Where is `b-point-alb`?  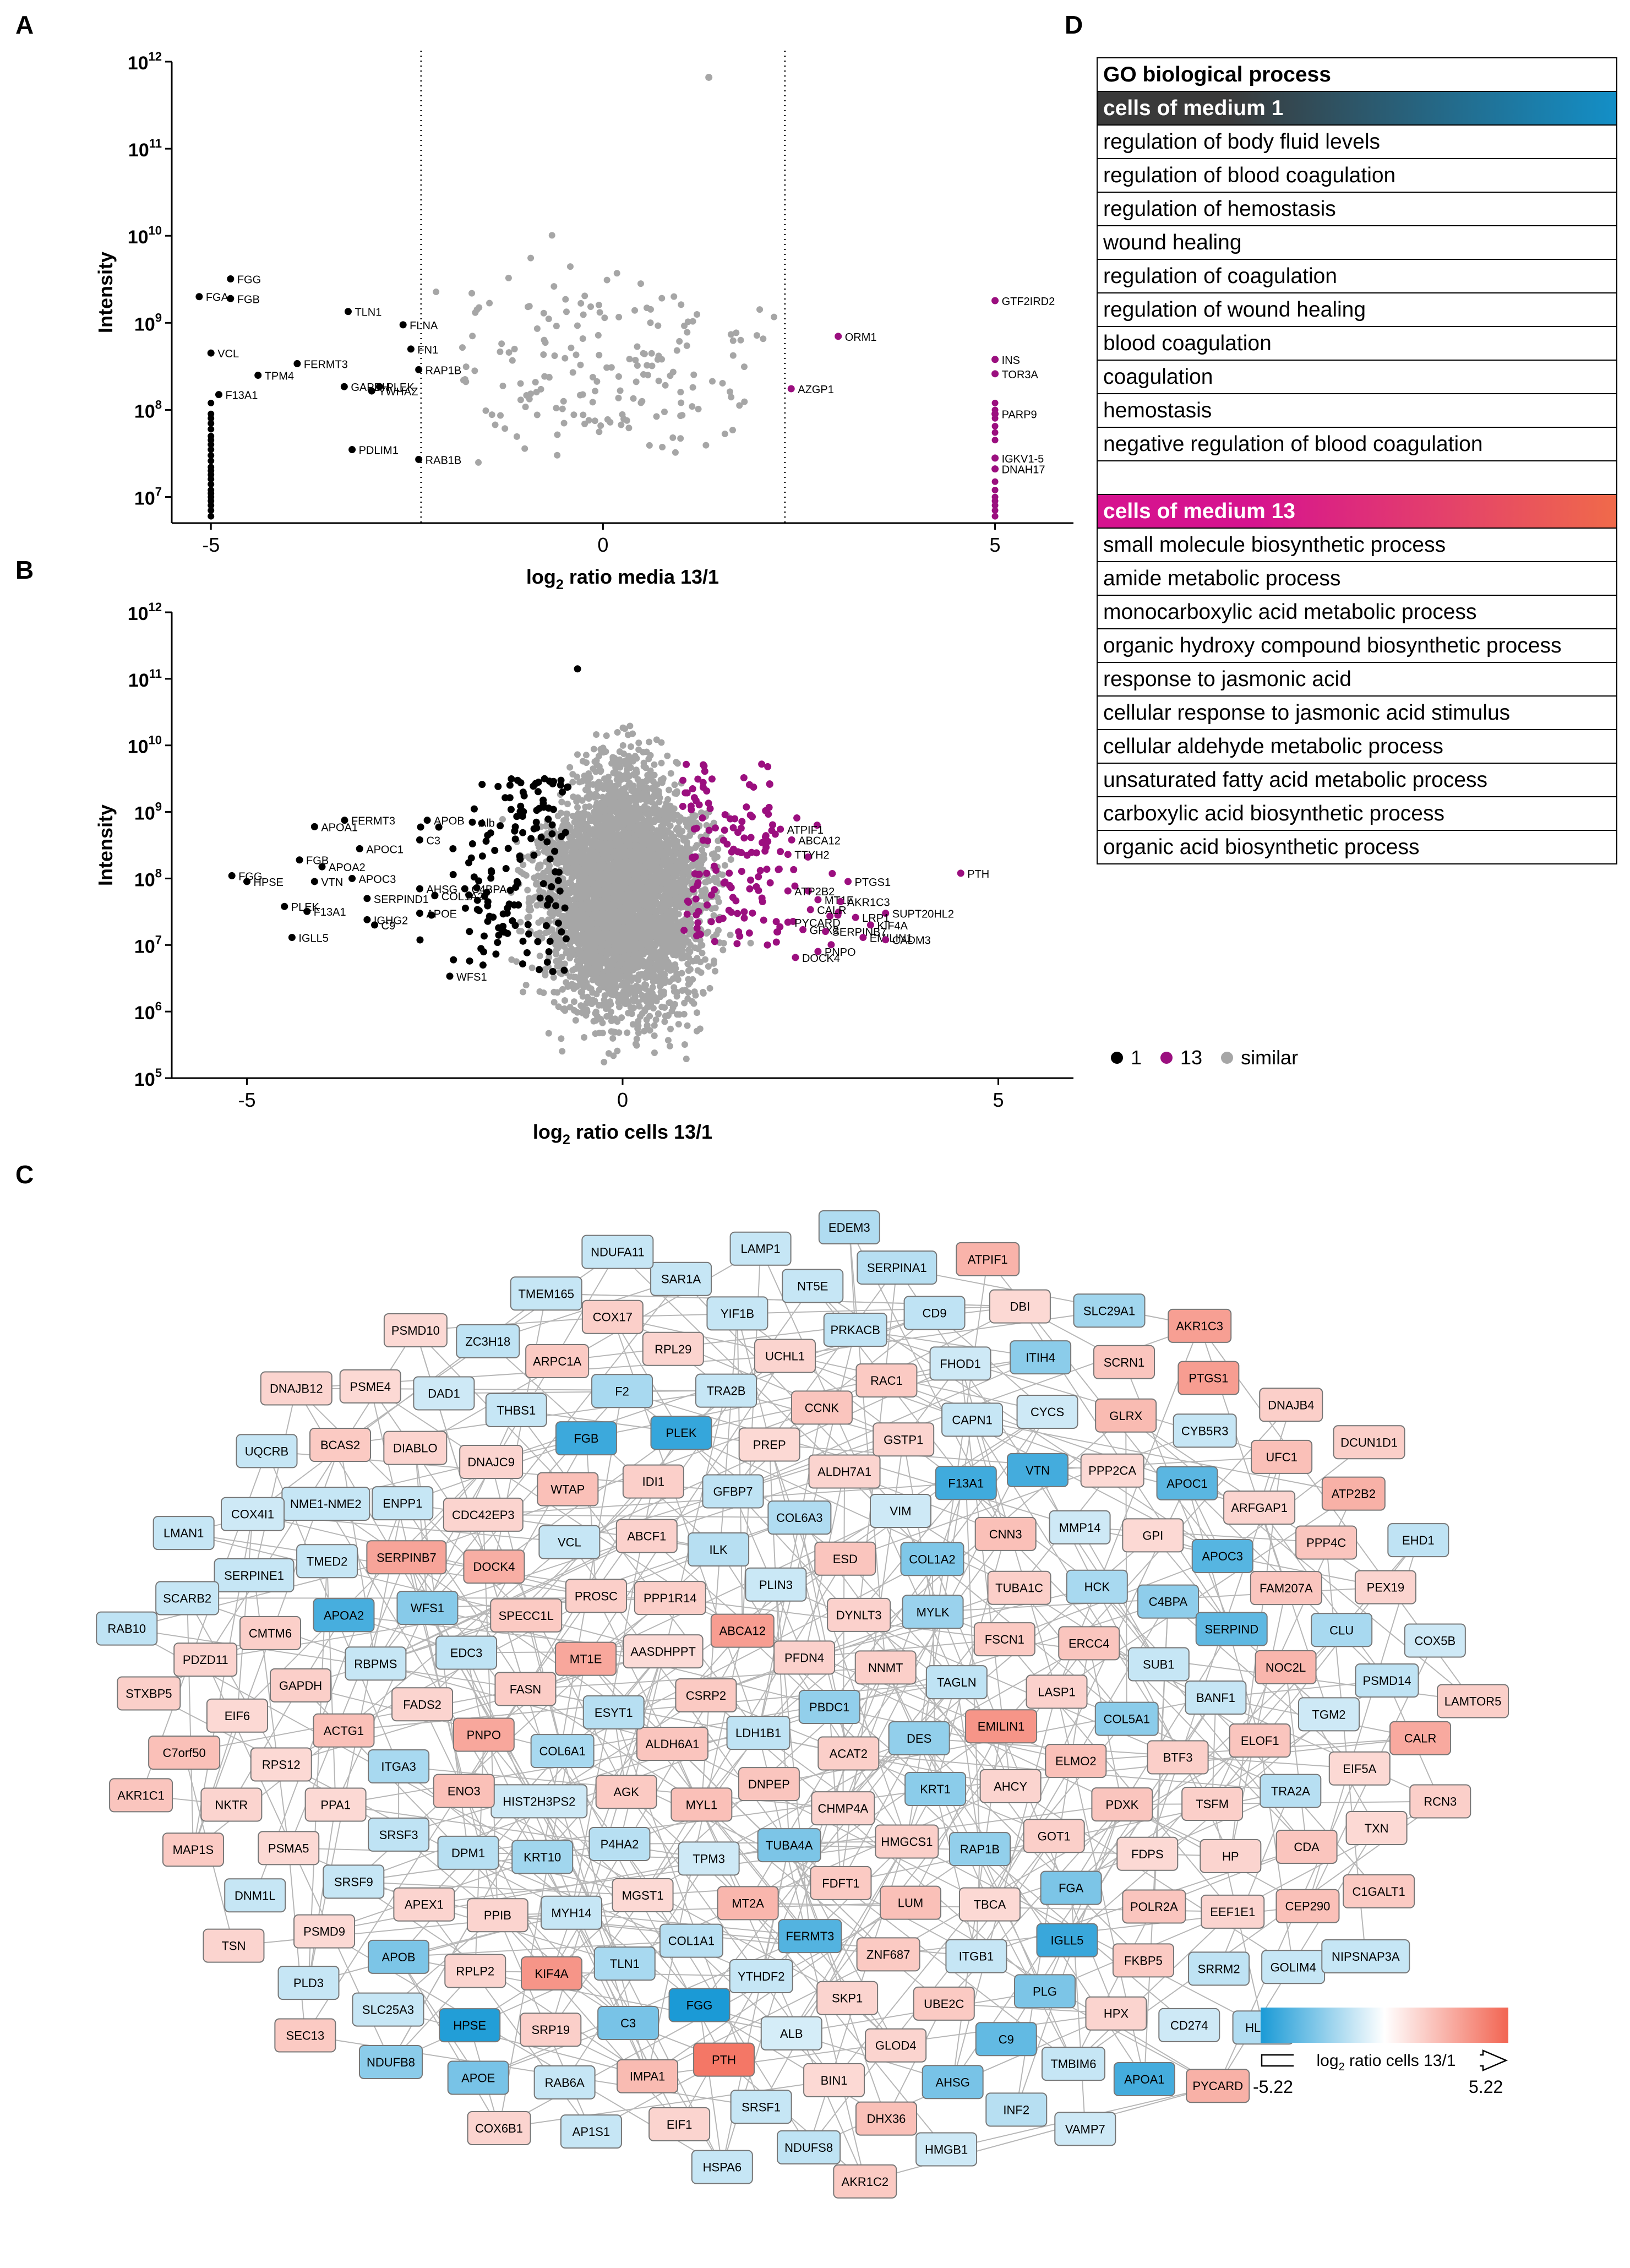
b-point-alb is located at coordinates (472, 822).